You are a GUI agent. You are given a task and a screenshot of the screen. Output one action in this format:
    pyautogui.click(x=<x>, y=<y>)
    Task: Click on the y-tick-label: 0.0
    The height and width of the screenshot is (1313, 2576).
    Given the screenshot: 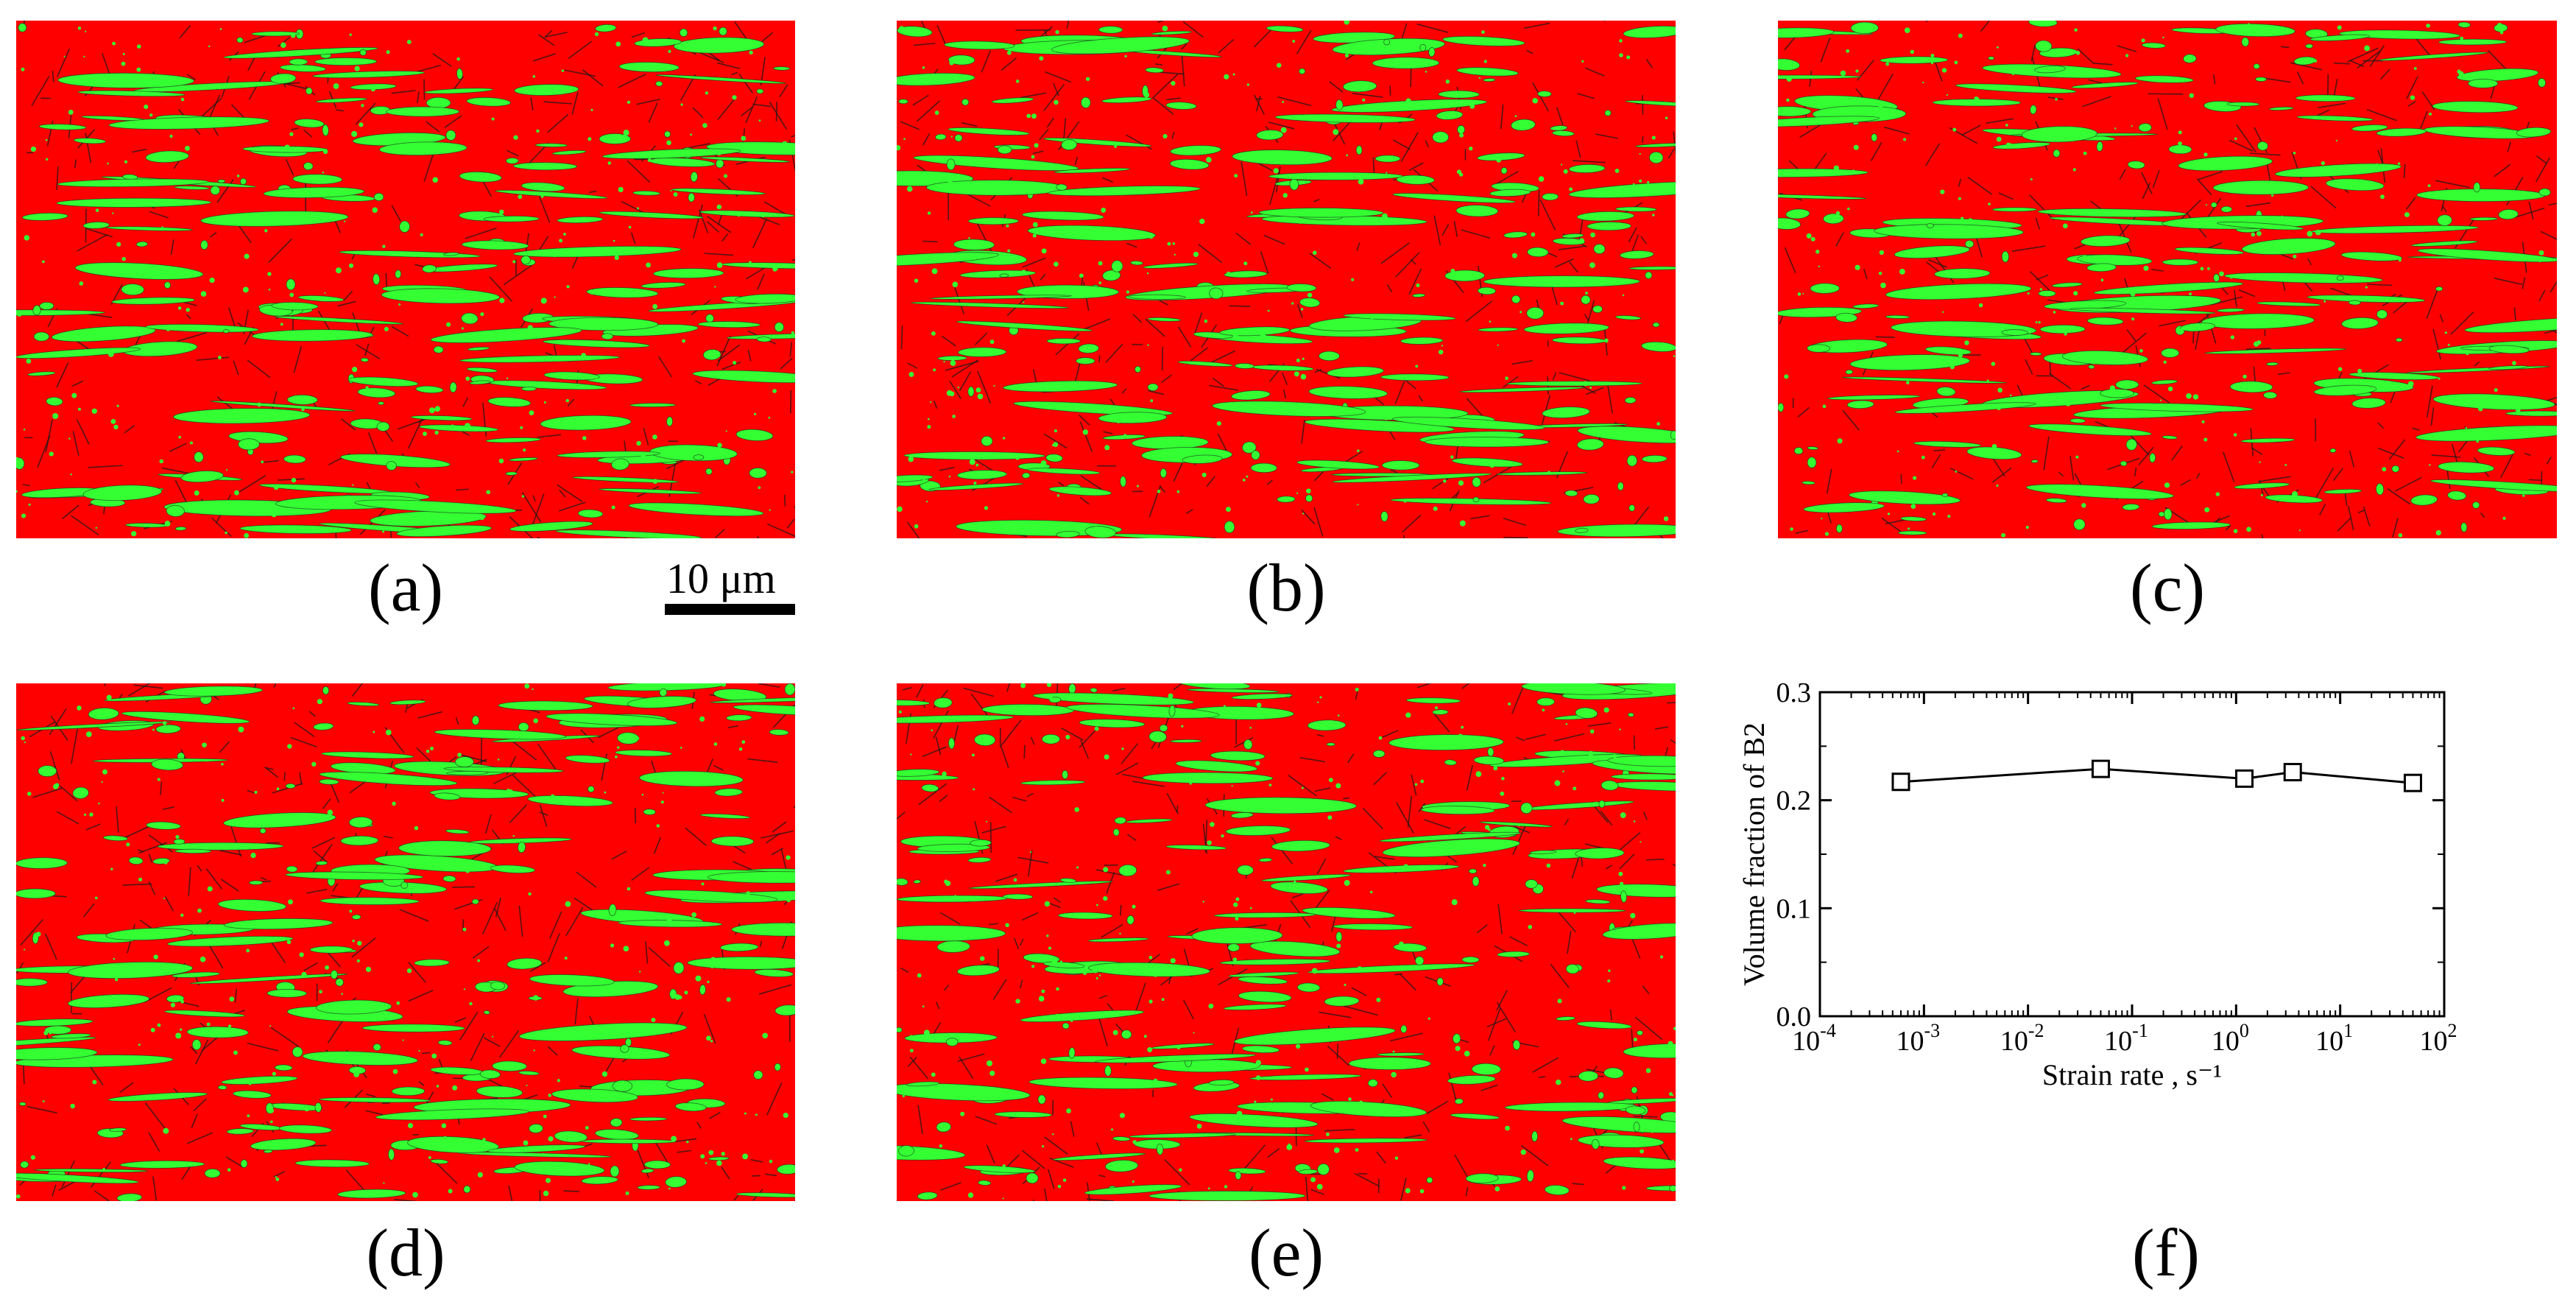 What is the action you would take?
    pyautogui.click(x=1794, y=1017)
    